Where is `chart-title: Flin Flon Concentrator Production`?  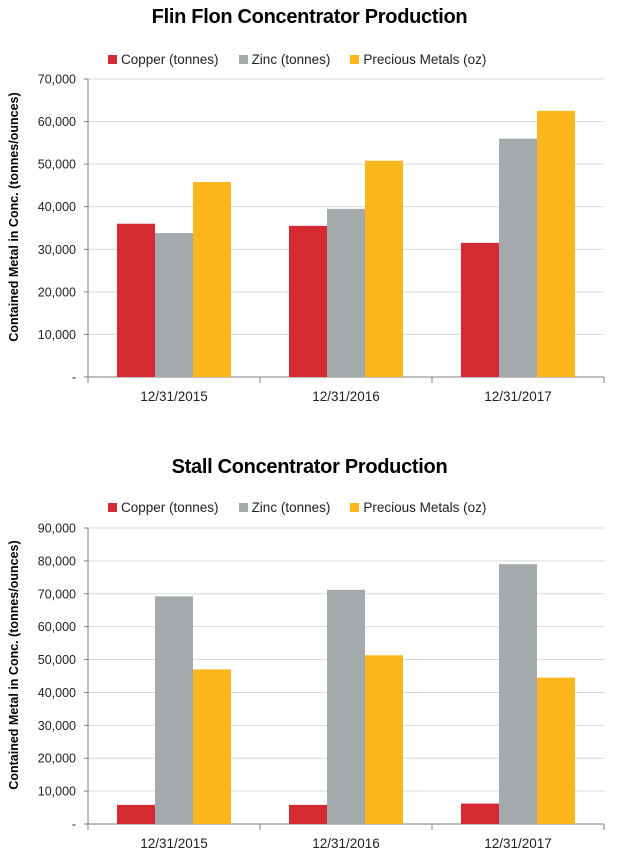 chart-title: Flin Flon Concentrator Production is located at coordinates (309, 17).